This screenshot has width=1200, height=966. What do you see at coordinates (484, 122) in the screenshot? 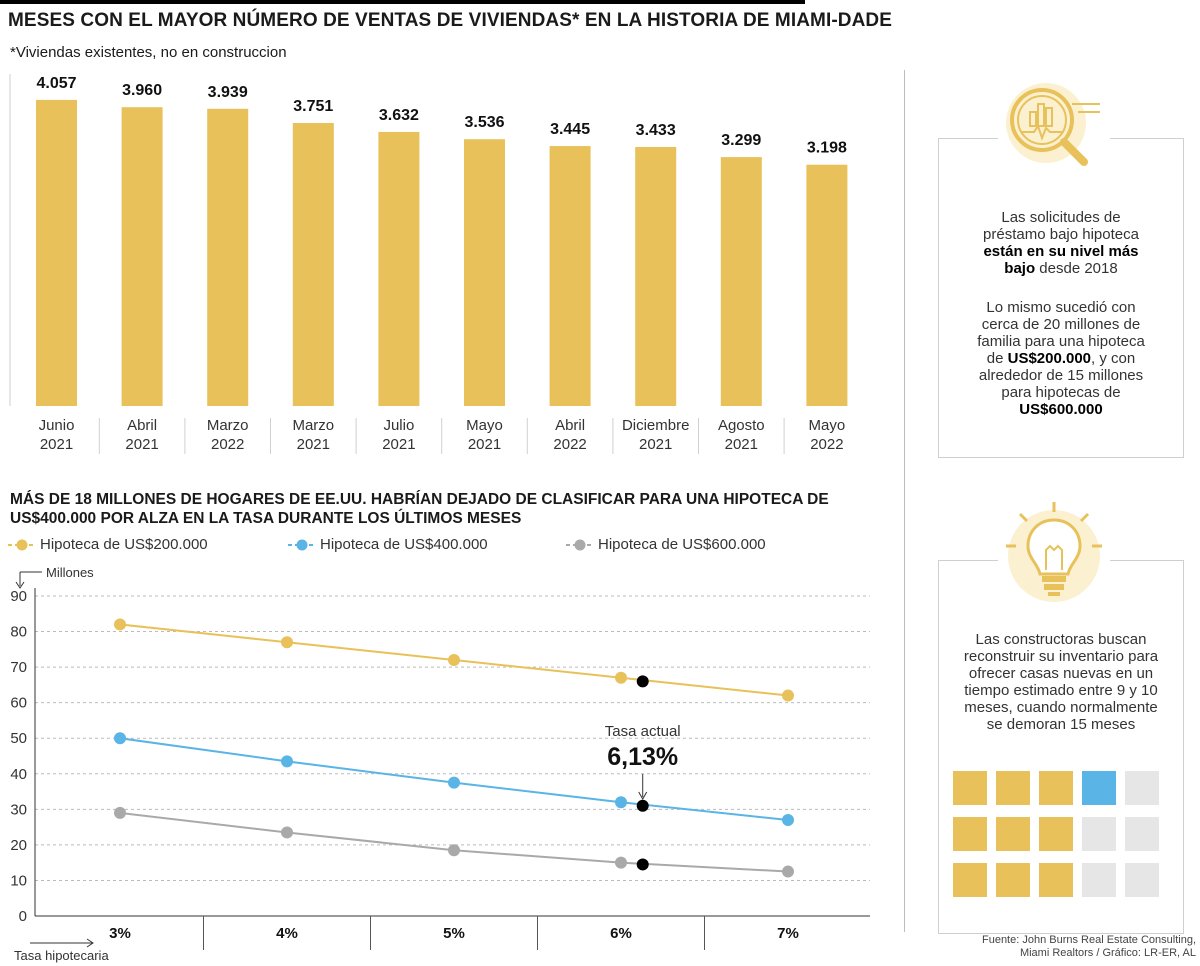
I see `bar-value-label: 3.536` at bounding box center [484, 122].